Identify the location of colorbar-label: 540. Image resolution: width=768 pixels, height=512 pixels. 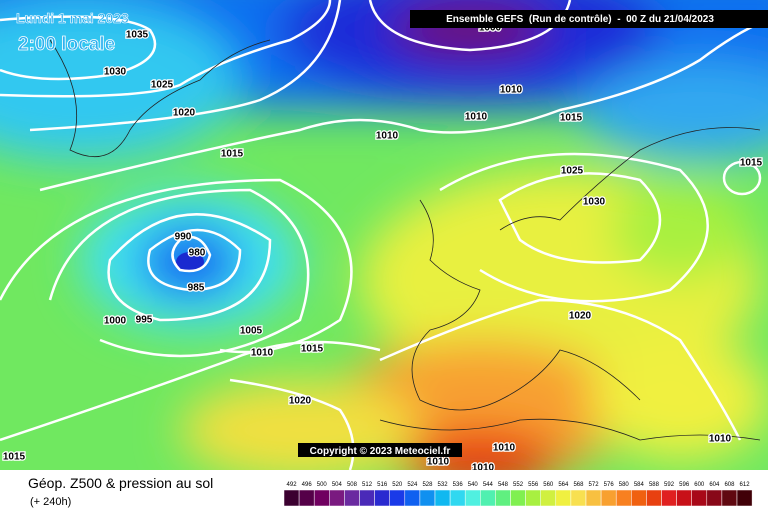
(473, 485).